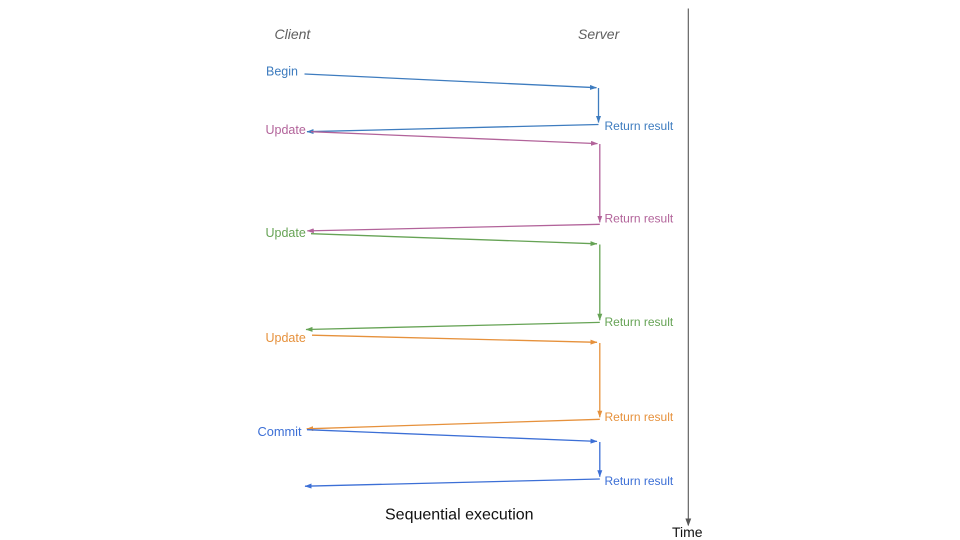 Image resolution: width=960 pixels, height=540 pixels. Describe the element at coordinates (293, 34) in the screenshot. I see `svg-text: Client` at that location.